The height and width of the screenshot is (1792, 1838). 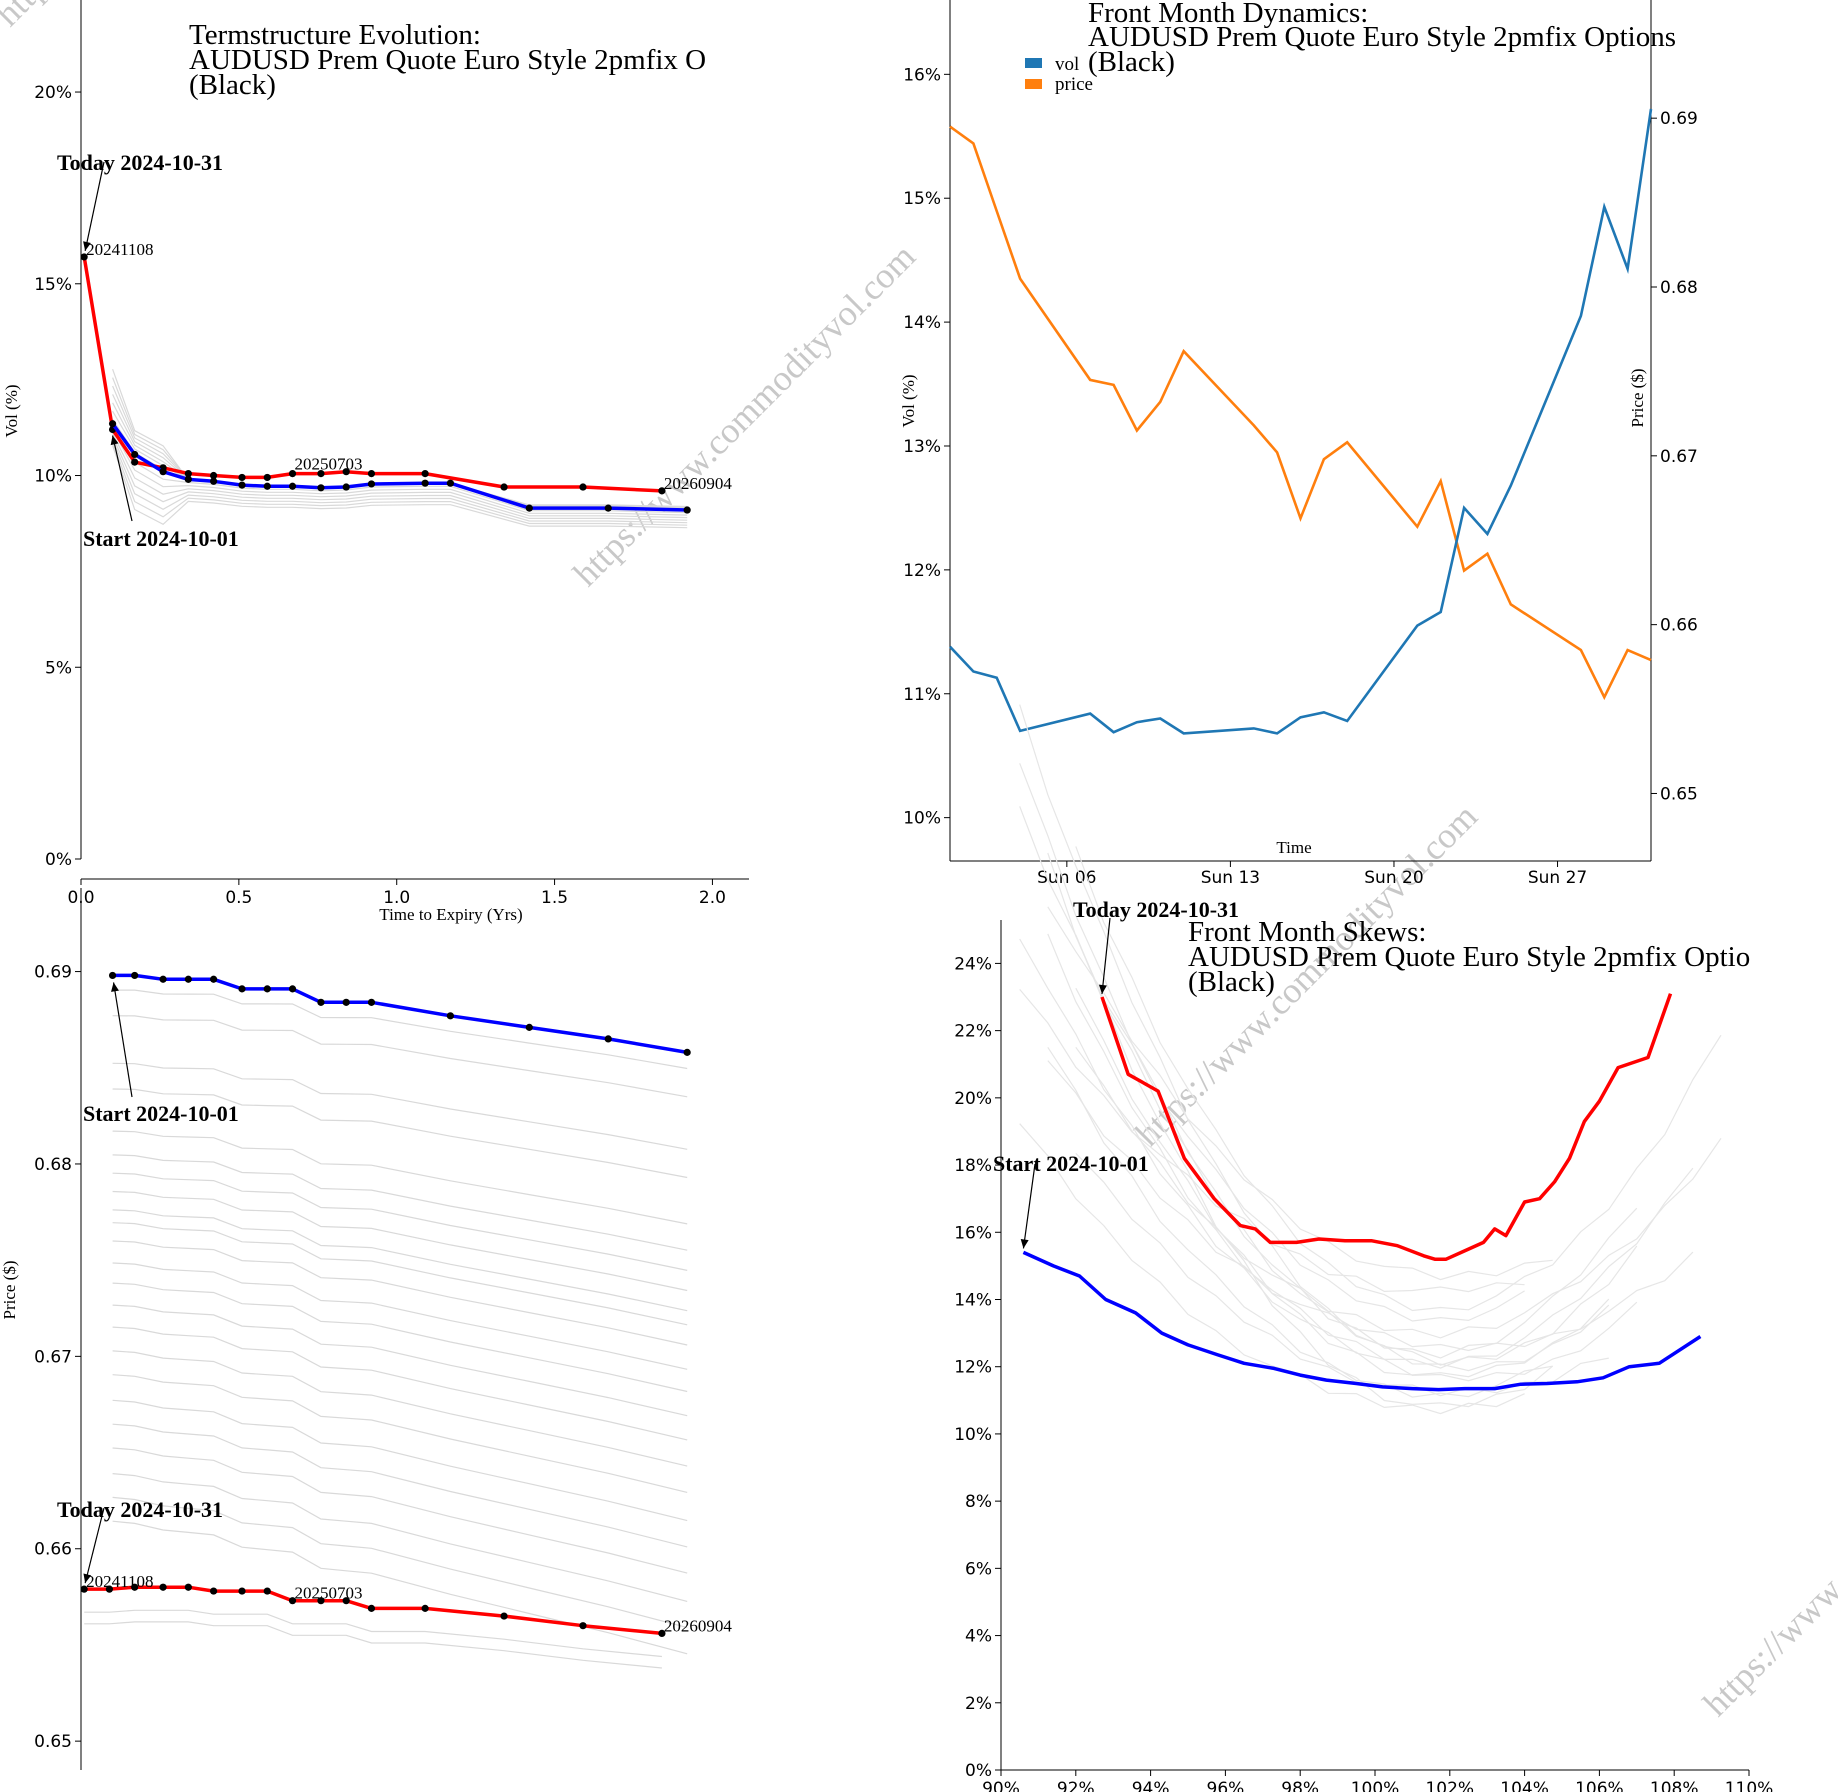 I want to click on skews-today-arrowhead, so click(x=1102, y=989).